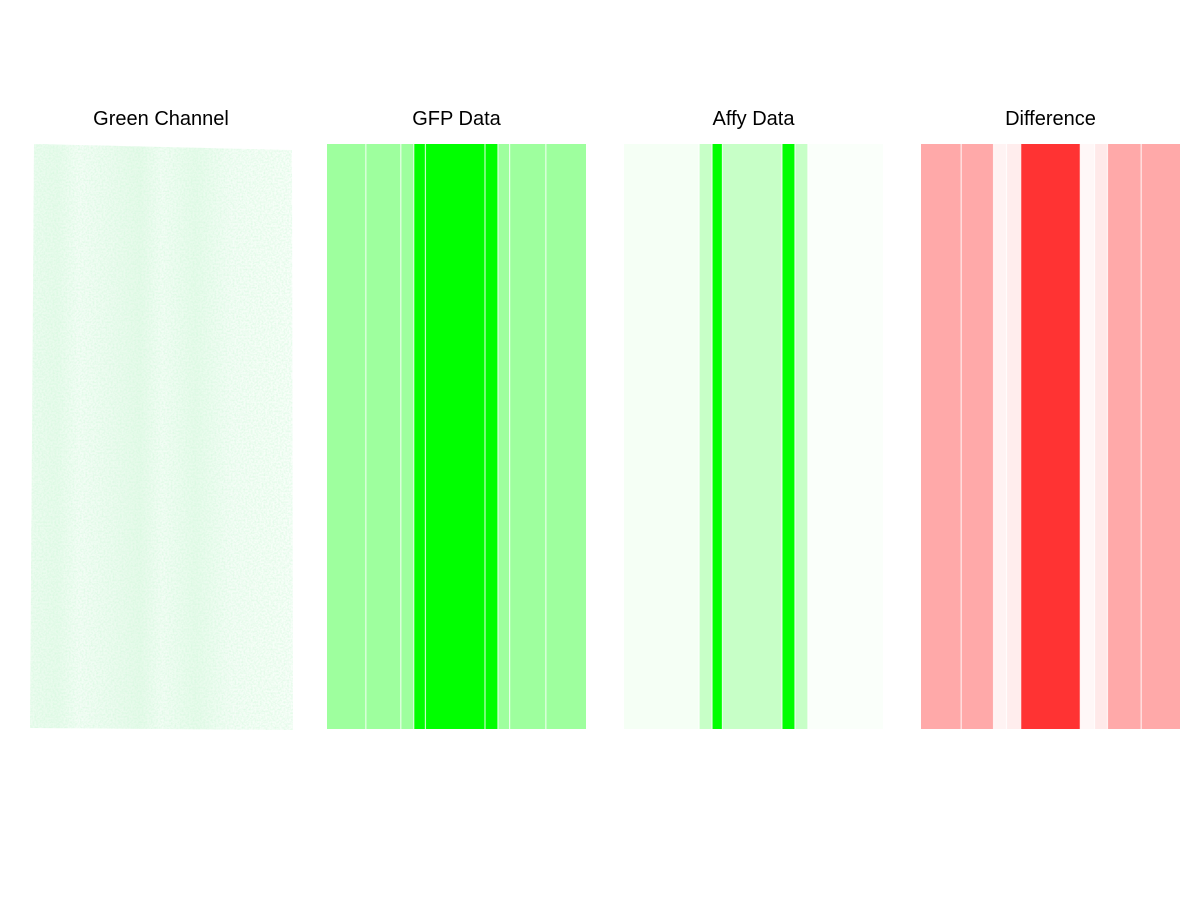  I want to click on affy-data-heatmap, so click(753, 436).